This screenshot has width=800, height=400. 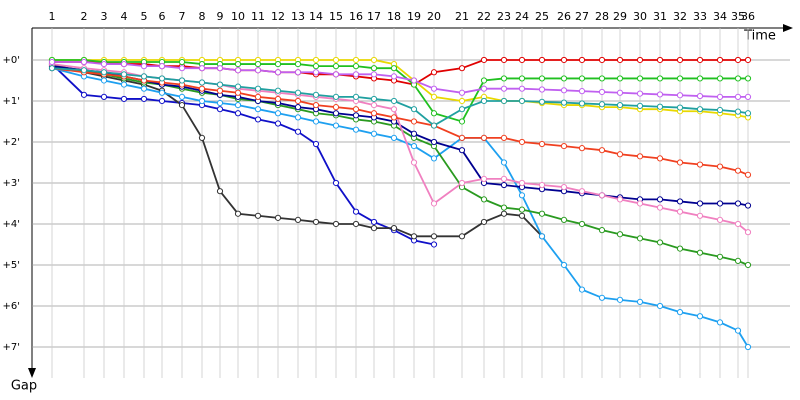 What do you see at coordinates (12, 306) in the screenshot?
I see `y-tick-label: +6'` at bounding box center [12, 306].